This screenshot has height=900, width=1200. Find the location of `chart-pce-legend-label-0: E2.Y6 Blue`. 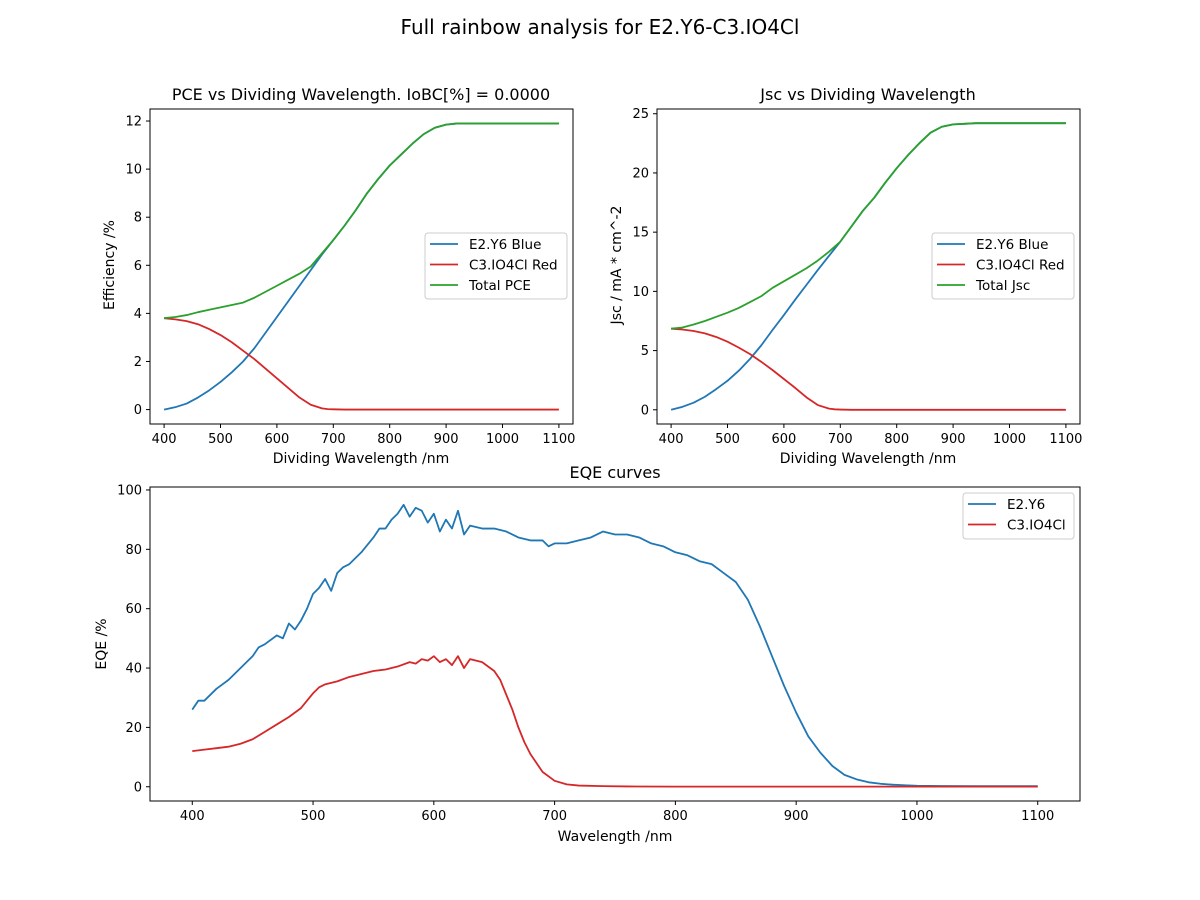

chart-pce-legend-label-0: E2.Y6 Blue is located at coordinates (505, 245).